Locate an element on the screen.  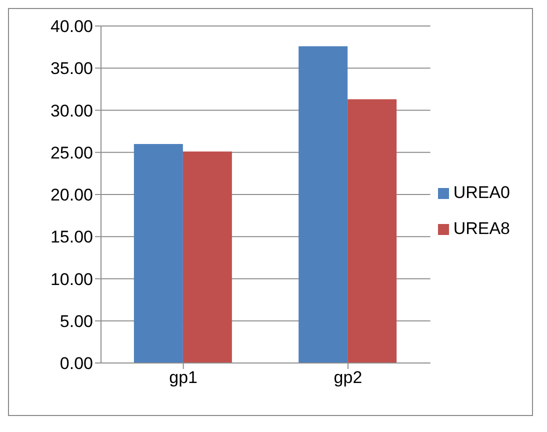
x-tick-label: gp2 is located at coordinates (348, 378).